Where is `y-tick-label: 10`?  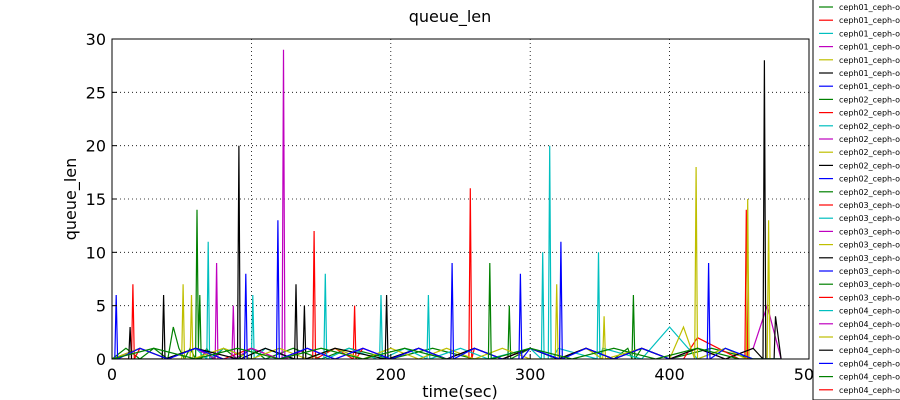 y-tick-label: 10 is located at coordinates (96, 252).